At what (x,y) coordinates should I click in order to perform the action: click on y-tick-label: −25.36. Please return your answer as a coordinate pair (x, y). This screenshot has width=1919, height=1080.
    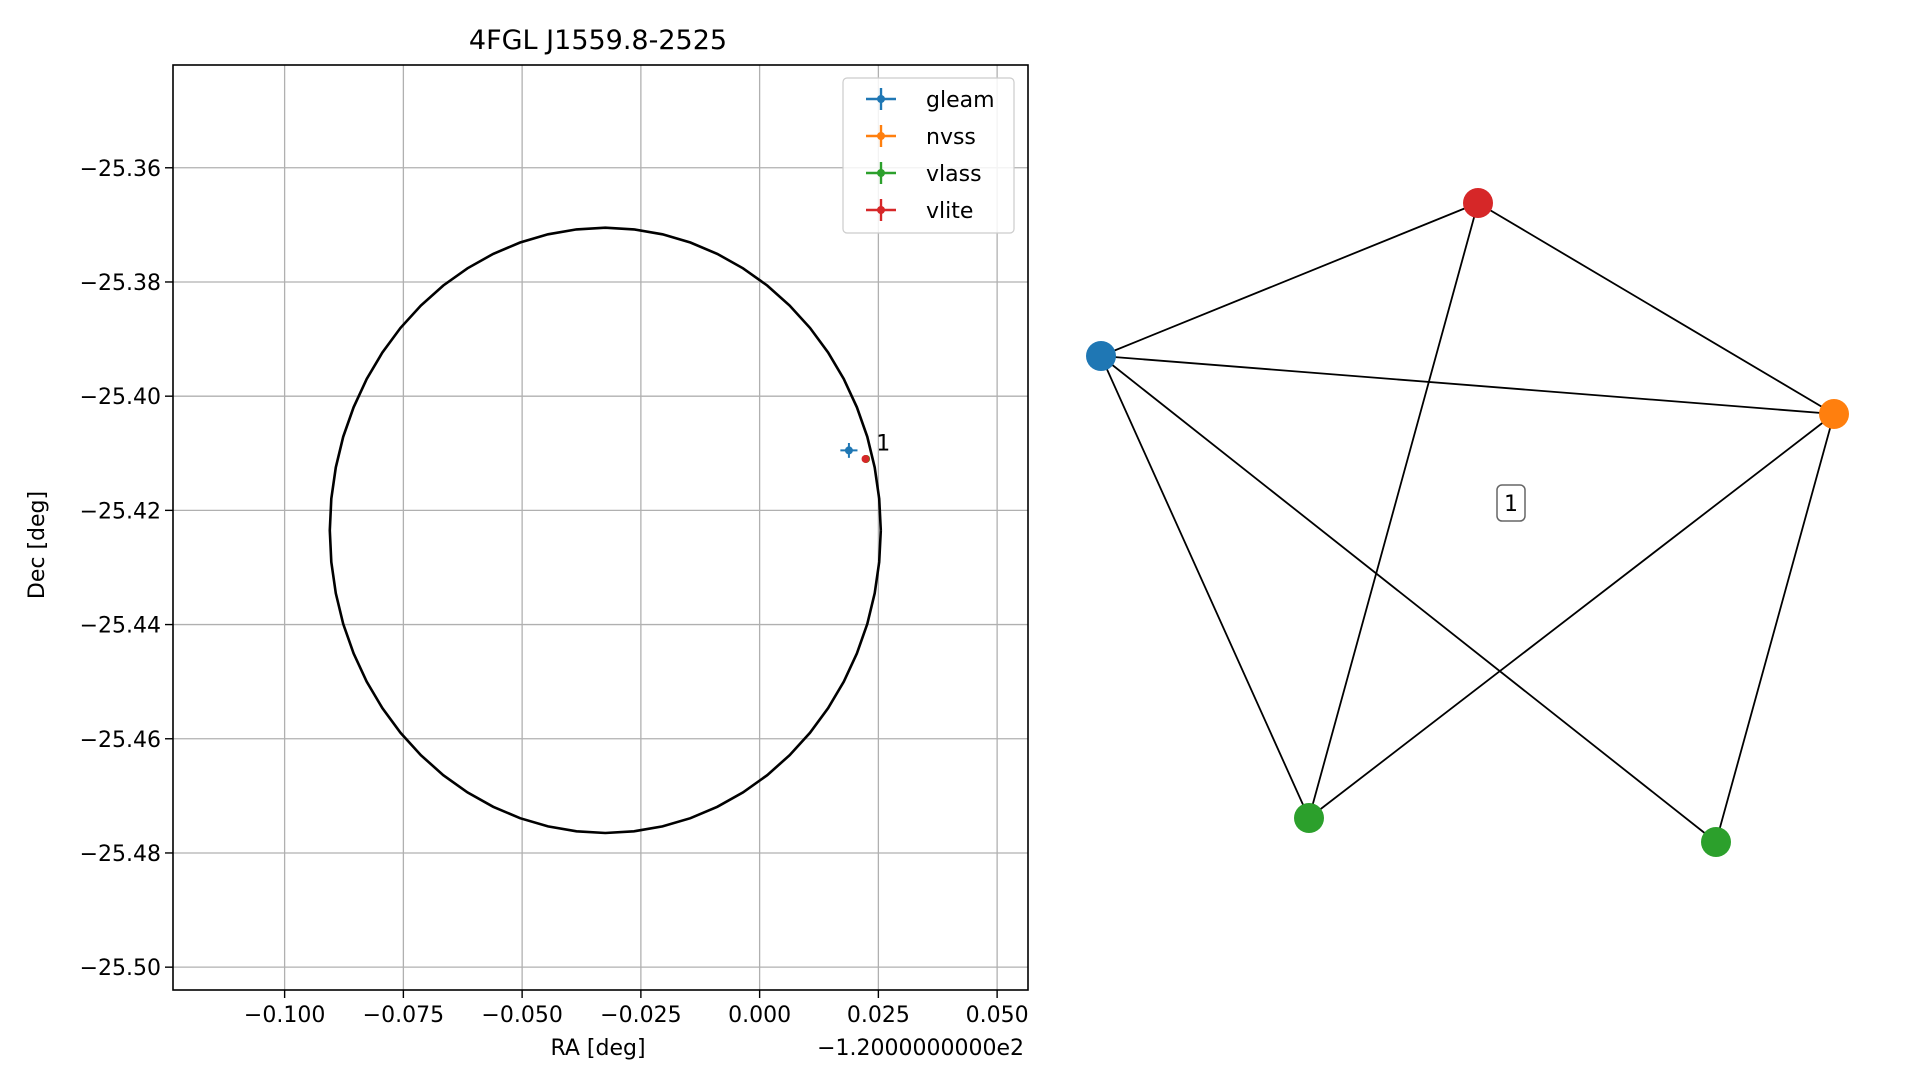
    Looking at the image, I should click on (120, 169).